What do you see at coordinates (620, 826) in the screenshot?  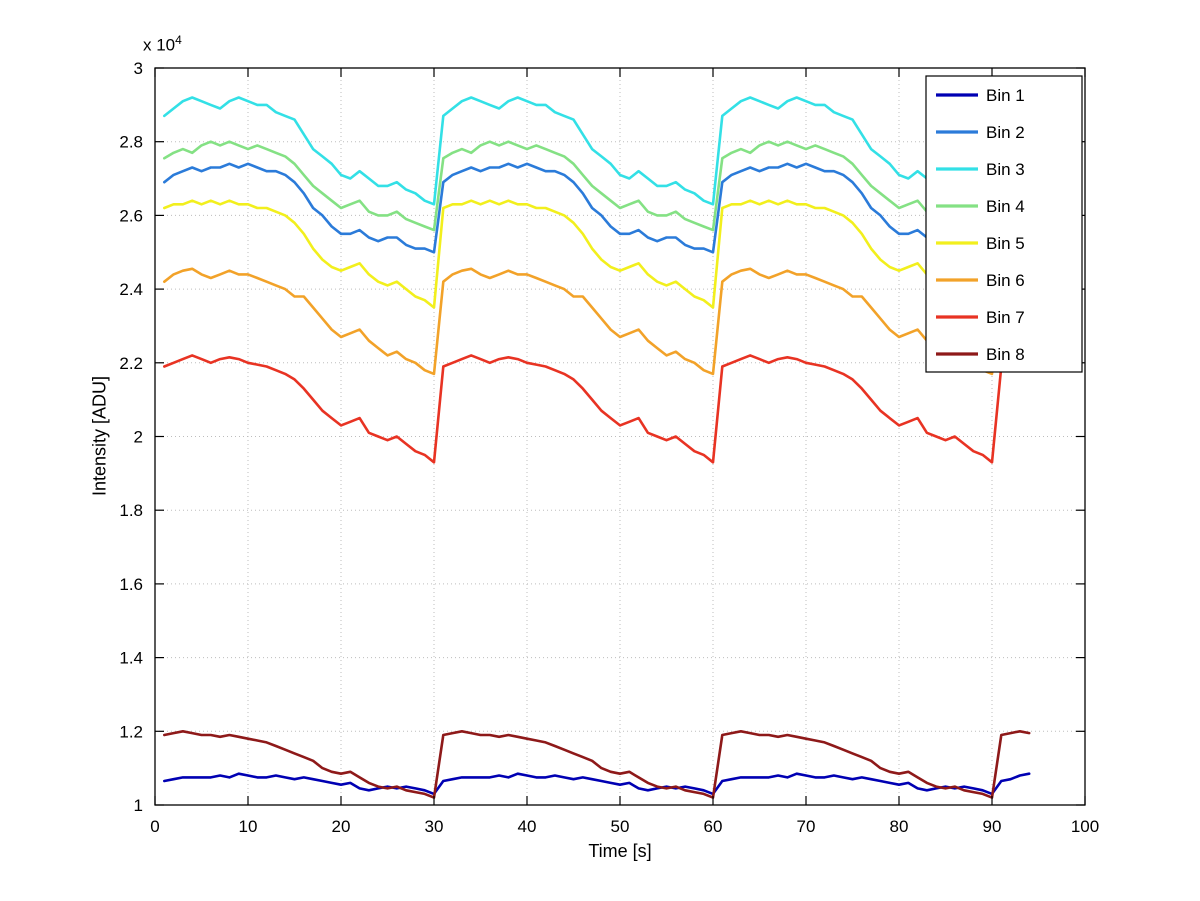 I see `x-tick-label: 50` at bounding box center [620, 826].